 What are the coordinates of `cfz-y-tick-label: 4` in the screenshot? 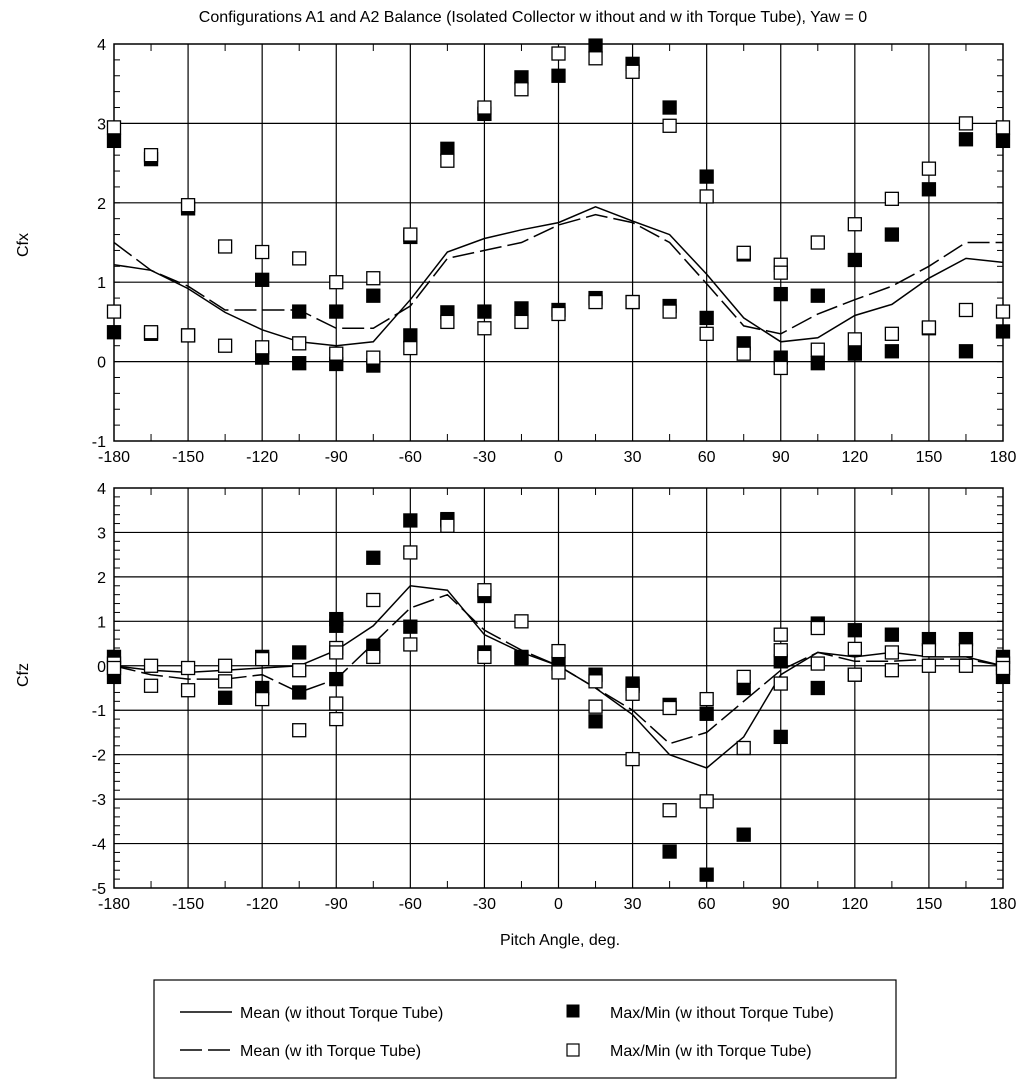 It's located at (101, 489).